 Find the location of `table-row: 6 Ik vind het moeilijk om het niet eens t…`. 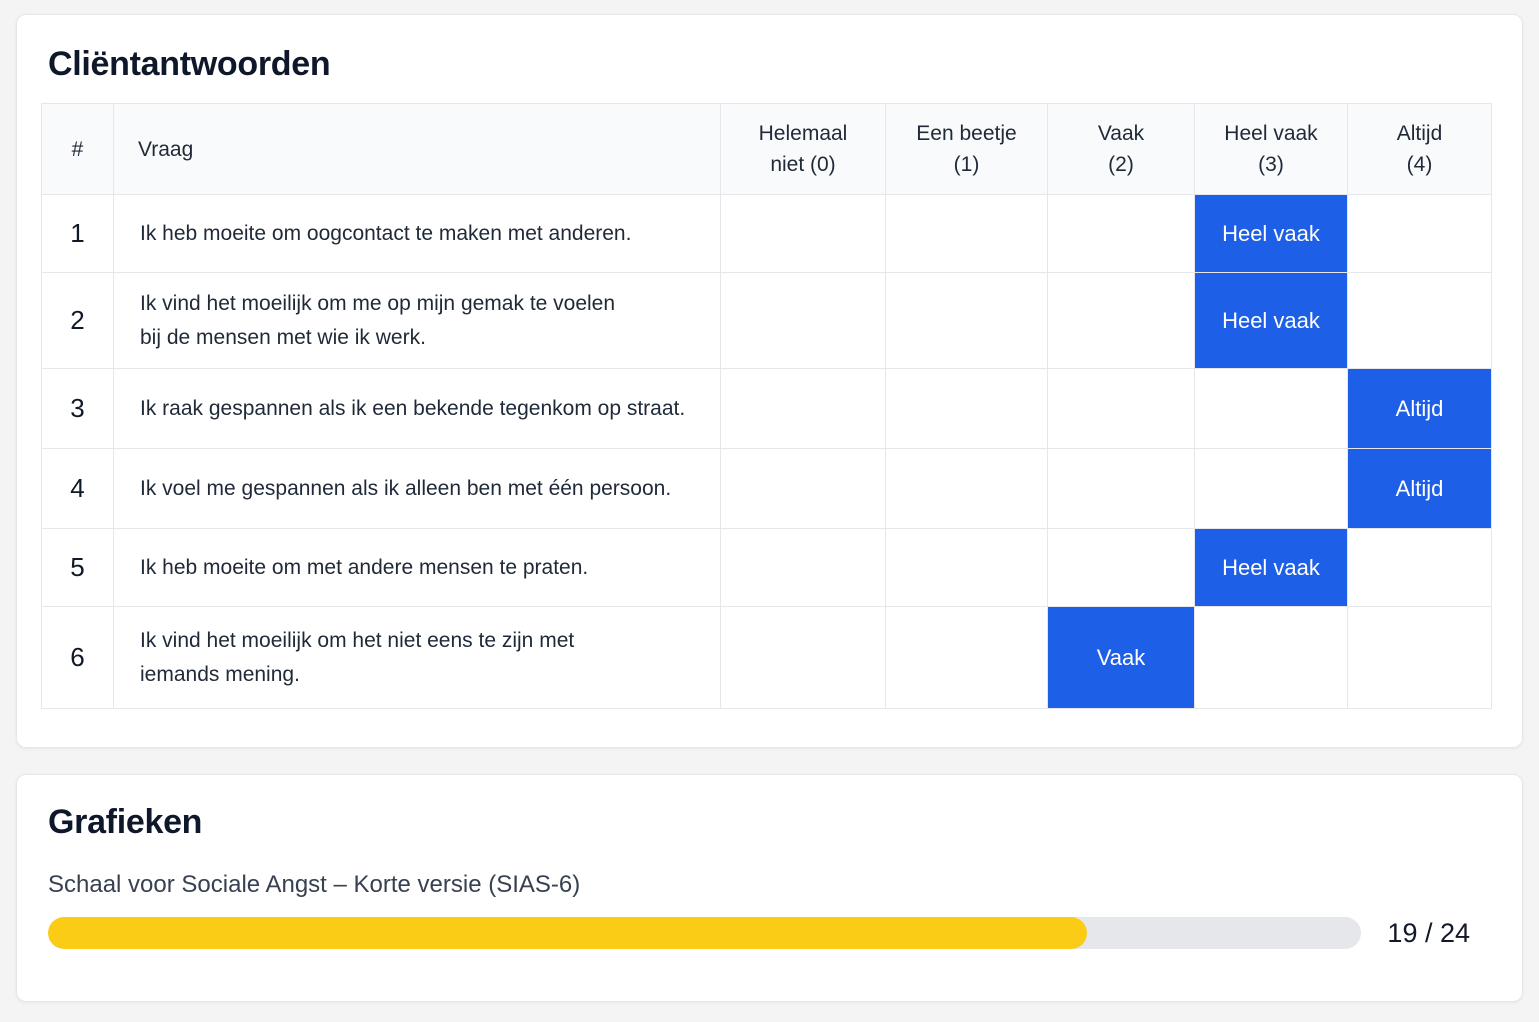

table-row: 6 Ik vind het moeilijk om het niet eens t… is located at coordinates (766, 657).